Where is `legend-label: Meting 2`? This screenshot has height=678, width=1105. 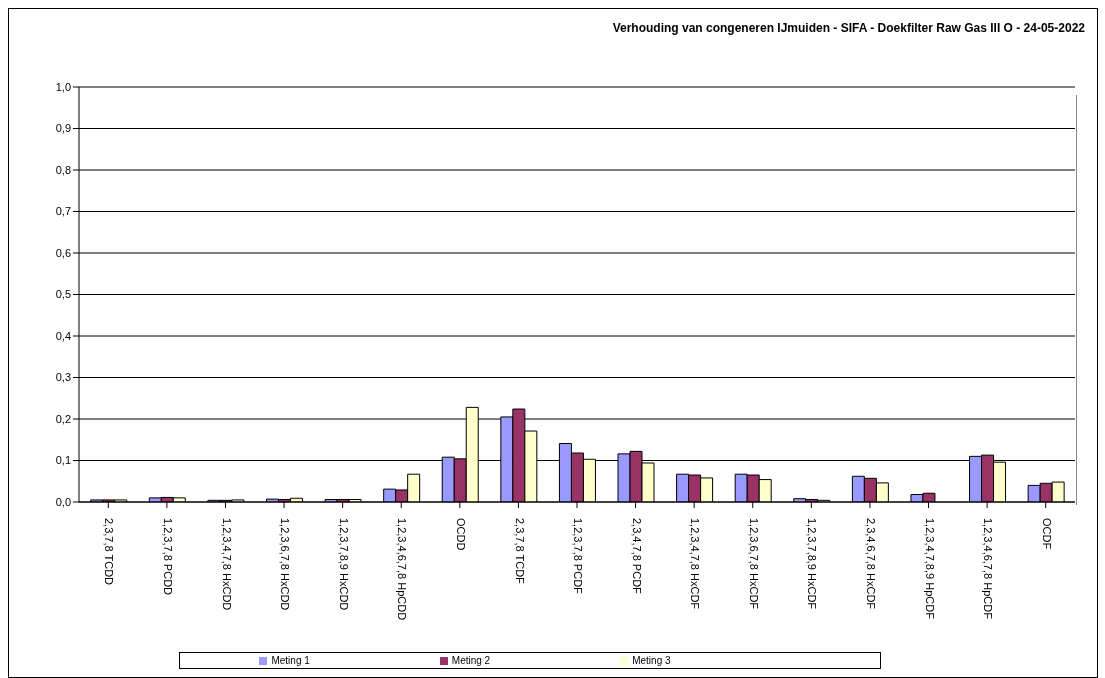 legend-label: Meting 2 is located at coordinates (471, 660).